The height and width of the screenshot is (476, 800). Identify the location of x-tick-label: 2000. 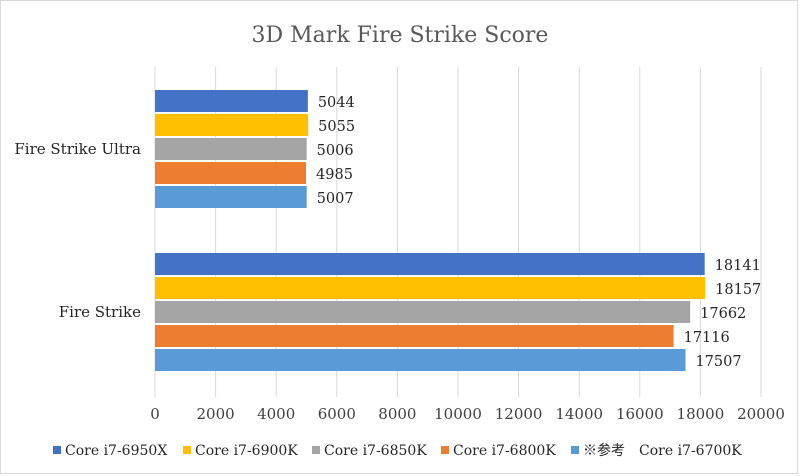
(216, 414).